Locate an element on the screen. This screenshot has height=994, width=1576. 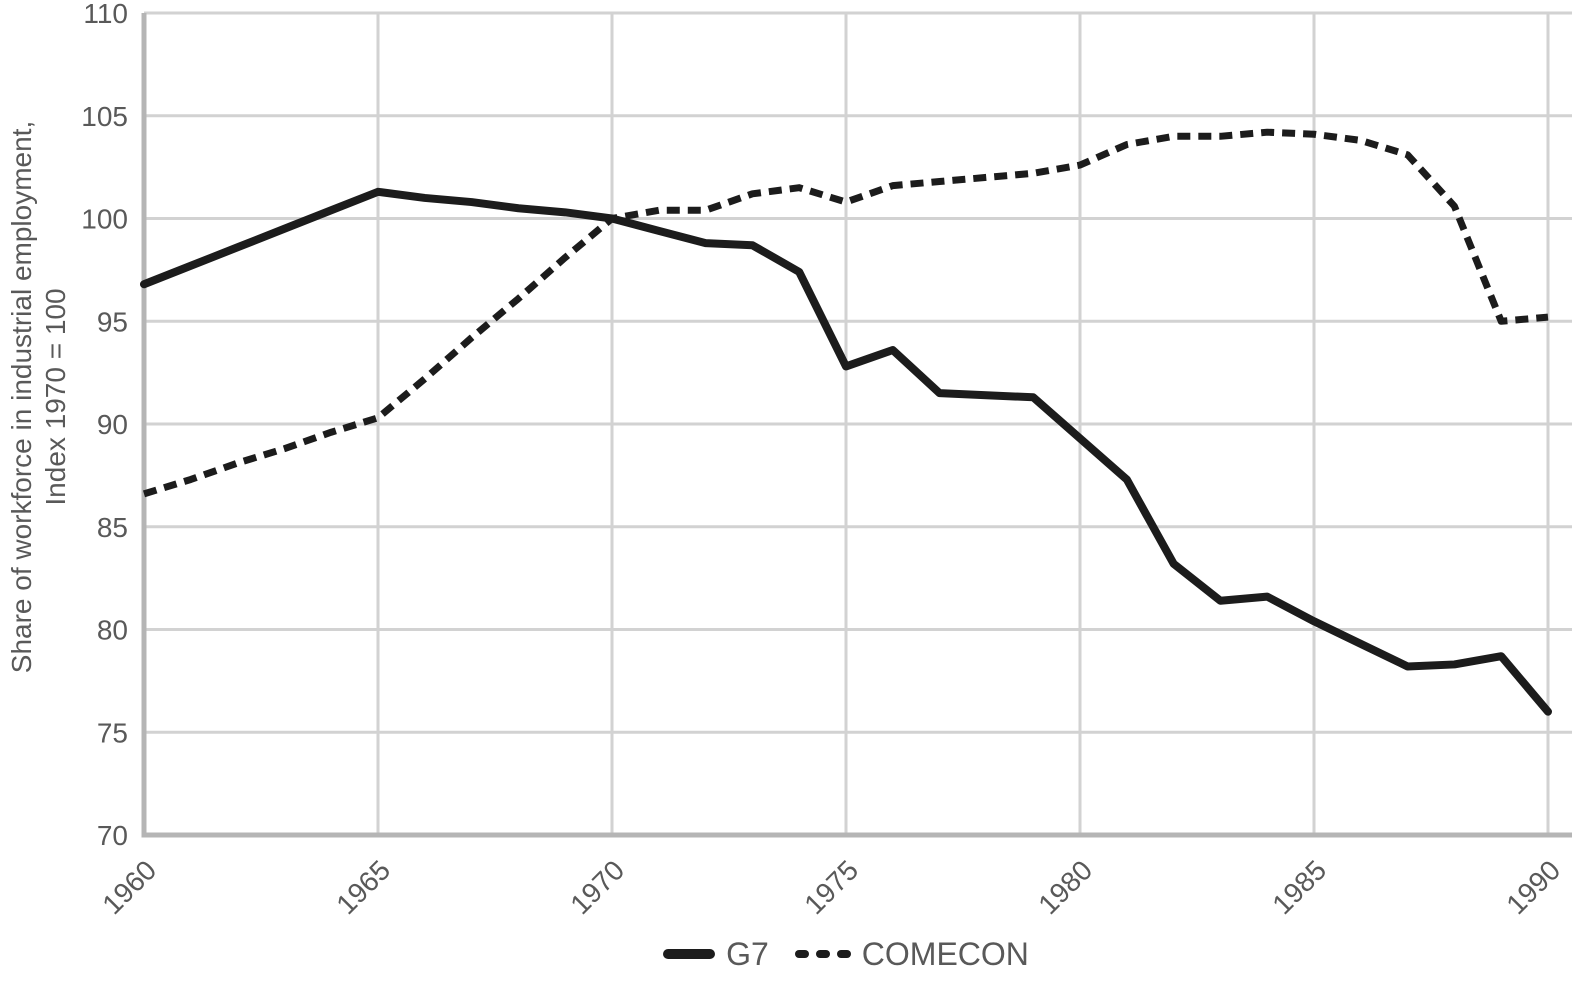
x-tick-label-1965: 1965 is located at coordinates (363, 887).